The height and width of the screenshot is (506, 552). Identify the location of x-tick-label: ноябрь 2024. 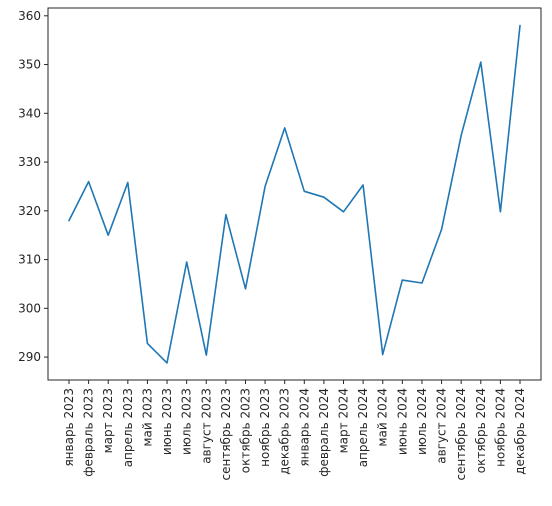
(500, 427).